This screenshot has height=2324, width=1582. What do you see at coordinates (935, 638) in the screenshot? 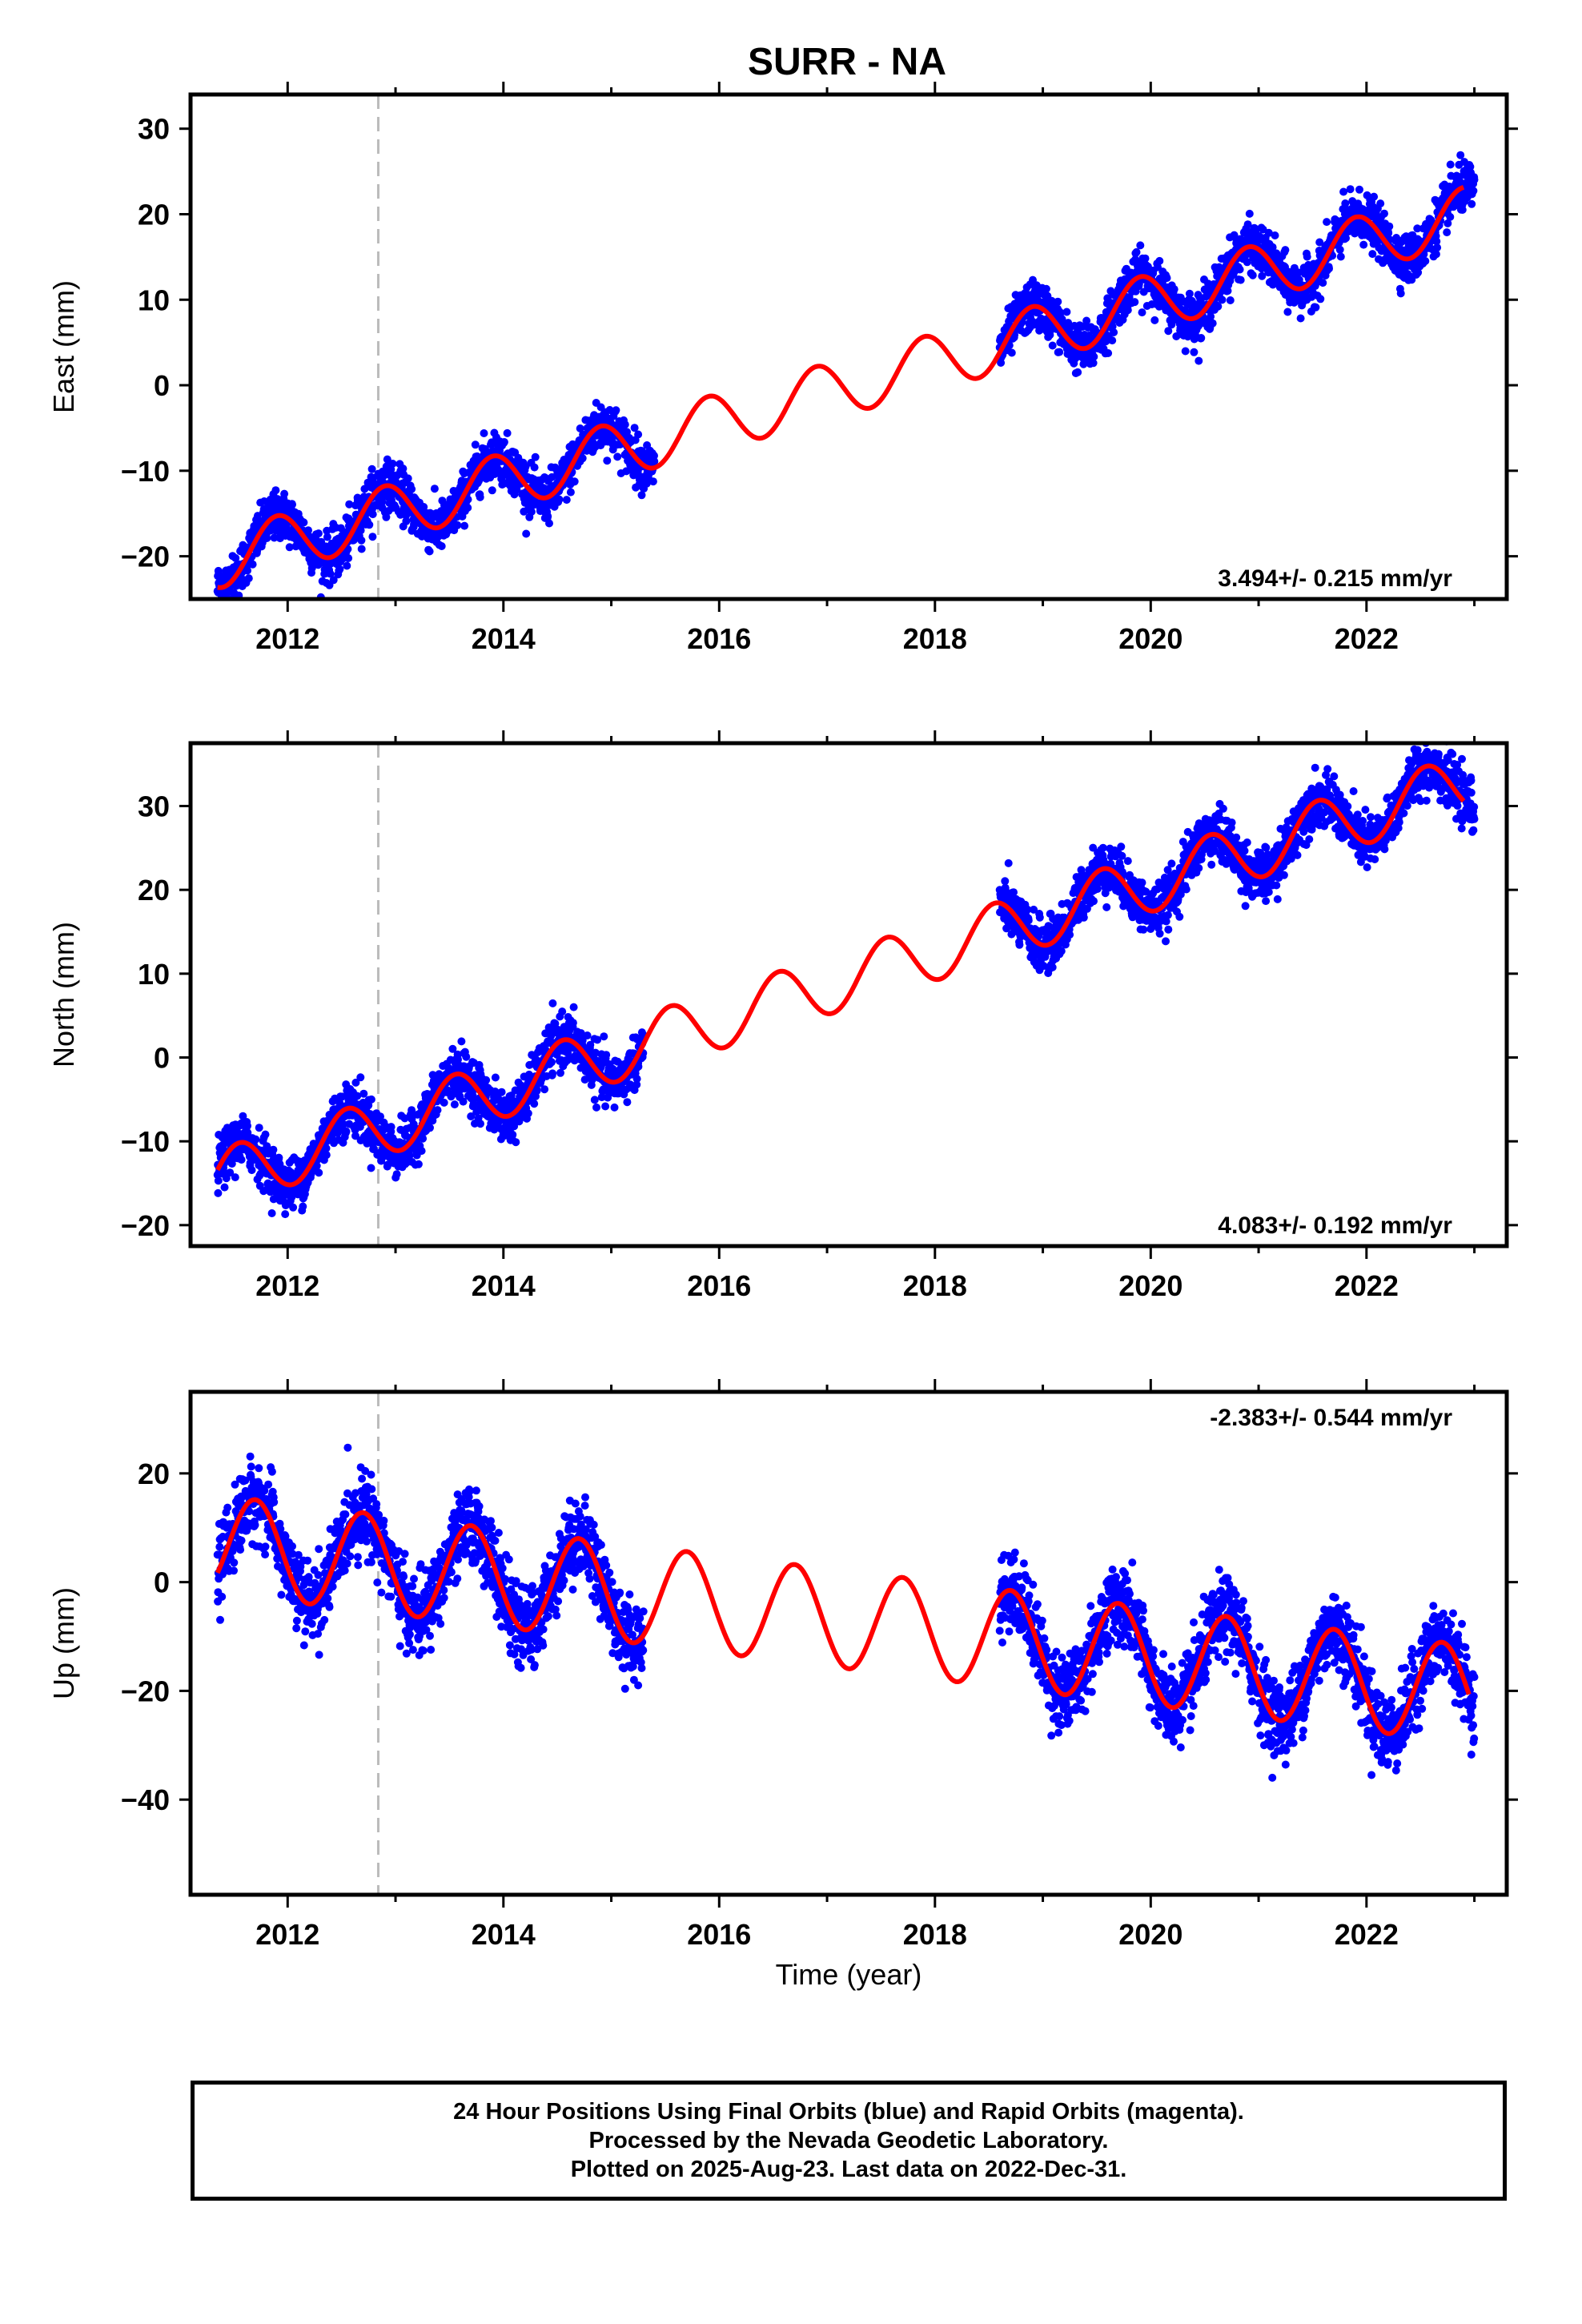
I see `x-tick-label: 2018` at bounding box center [935, 638].